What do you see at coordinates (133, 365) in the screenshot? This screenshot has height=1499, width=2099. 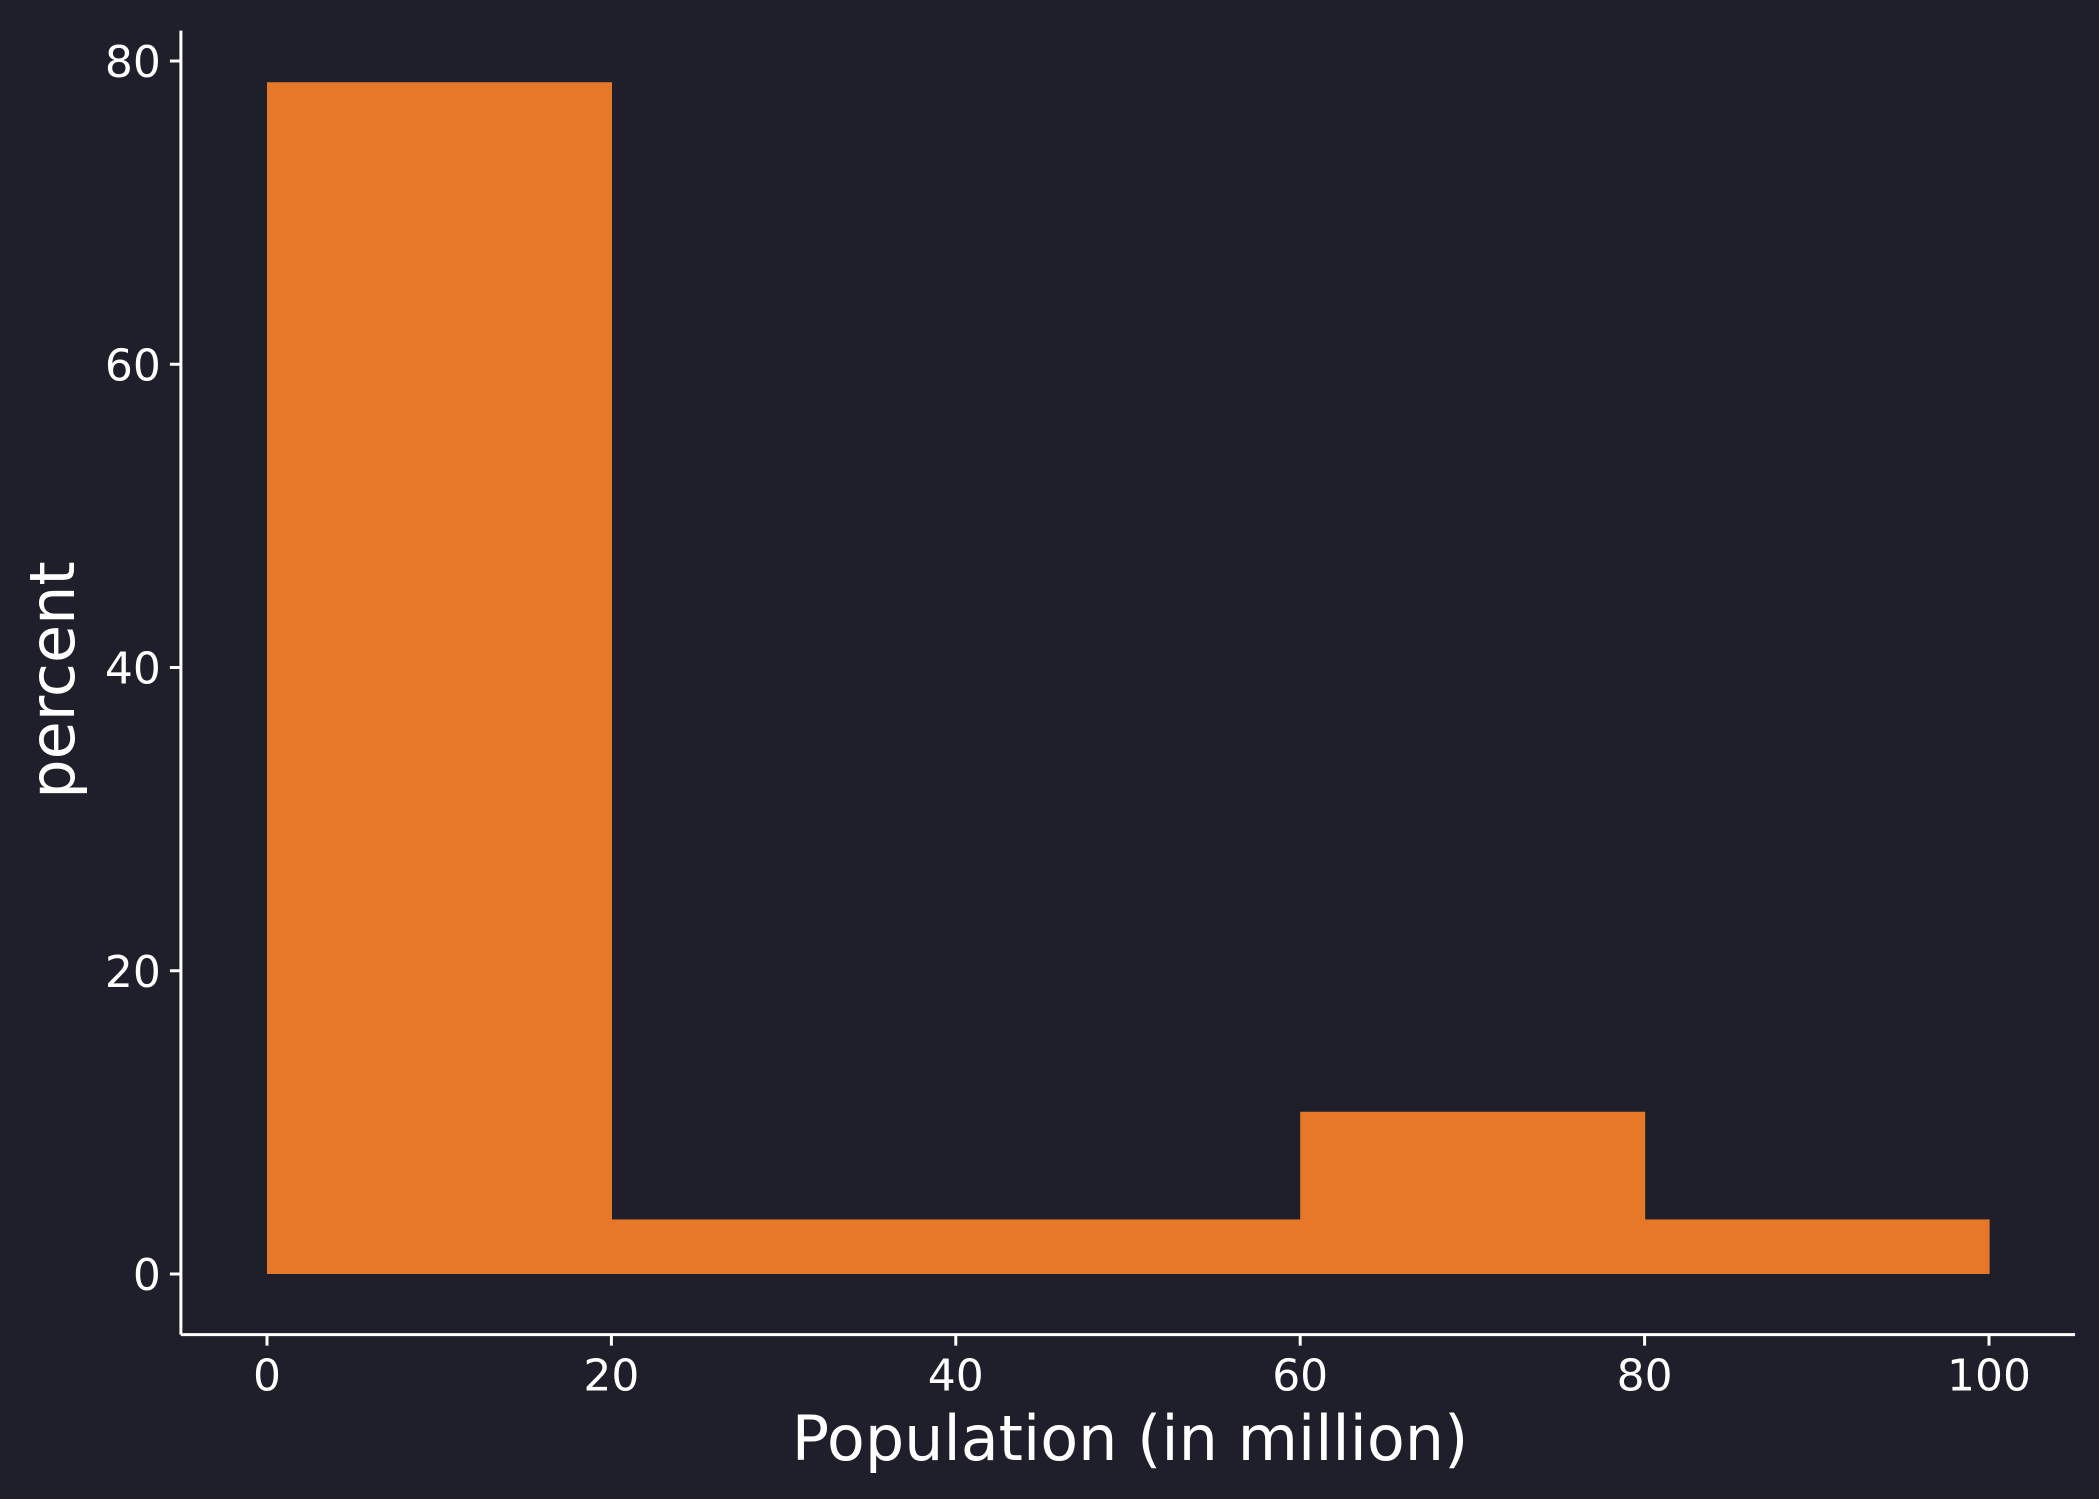 I see `y-tick-label-60: 60` at bounding box center [133, 365].